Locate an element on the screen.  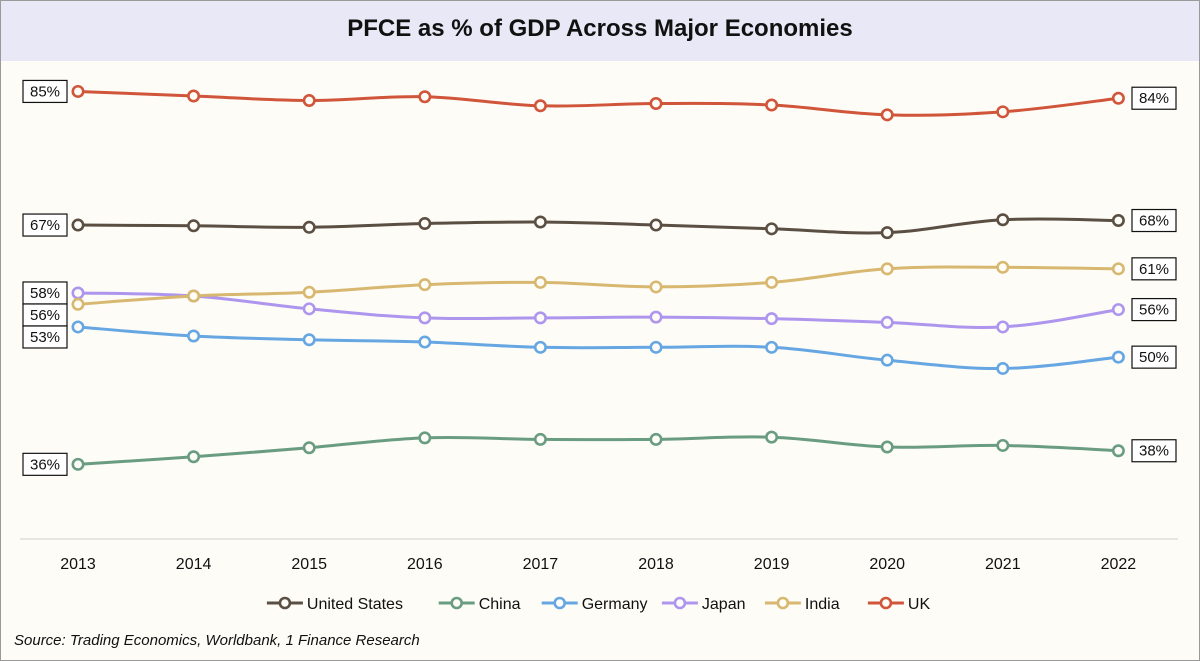
legend-item-uk: UK is located at coordinates (899, 604).